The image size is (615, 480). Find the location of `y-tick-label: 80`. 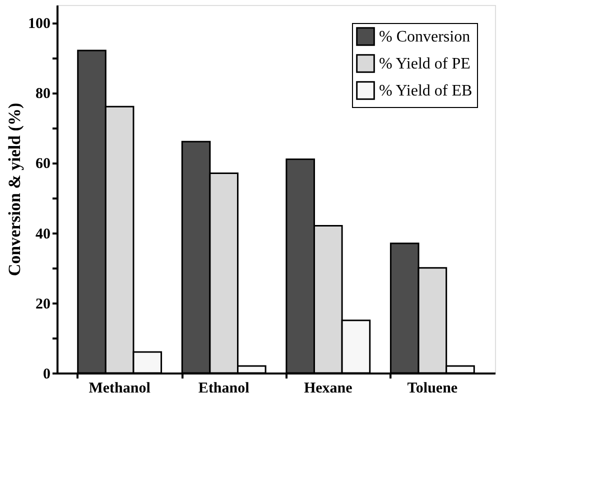

y-tick-label: 80 is located at coordinates (43, 94).